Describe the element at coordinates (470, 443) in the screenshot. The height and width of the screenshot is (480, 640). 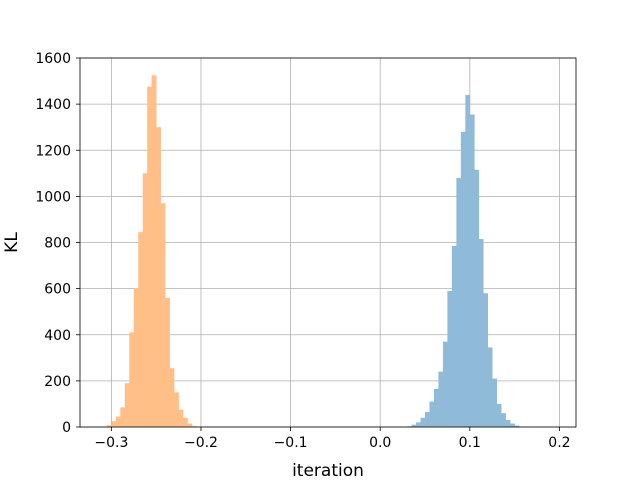
I see `x-tick-label: 0.1` at that location.